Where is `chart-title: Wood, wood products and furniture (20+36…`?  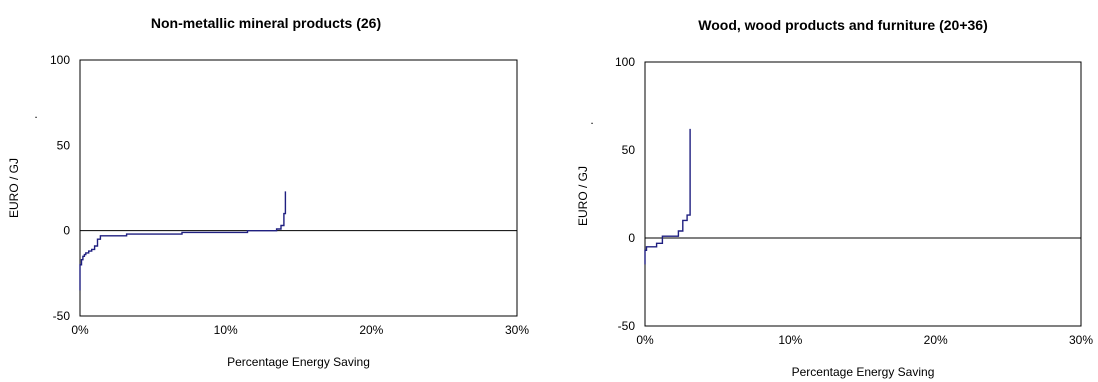 chart-title: Wood, wood products and furniture (20+36… is located at coordinates (842, 25).